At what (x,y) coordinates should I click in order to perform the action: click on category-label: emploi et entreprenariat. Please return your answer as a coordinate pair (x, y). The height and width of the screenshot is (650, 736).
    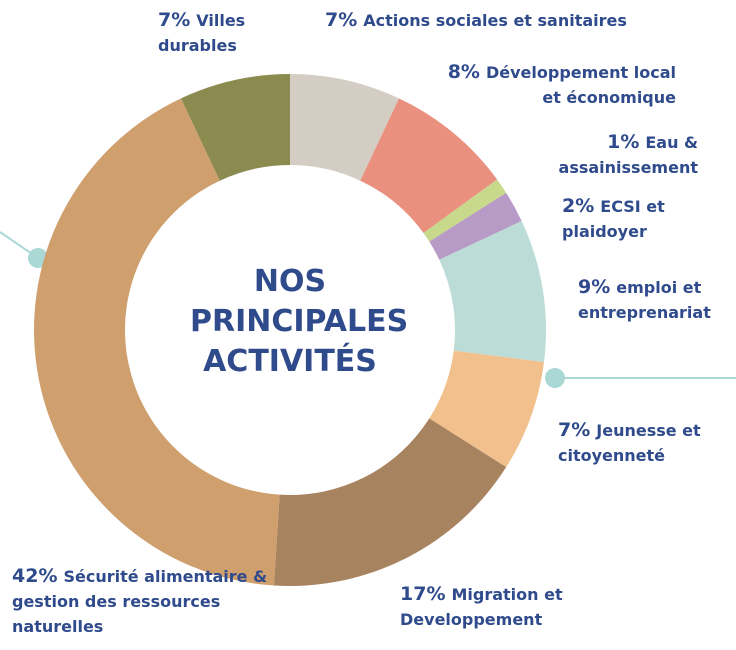
    Looking at the image, I should click on (644, 300).